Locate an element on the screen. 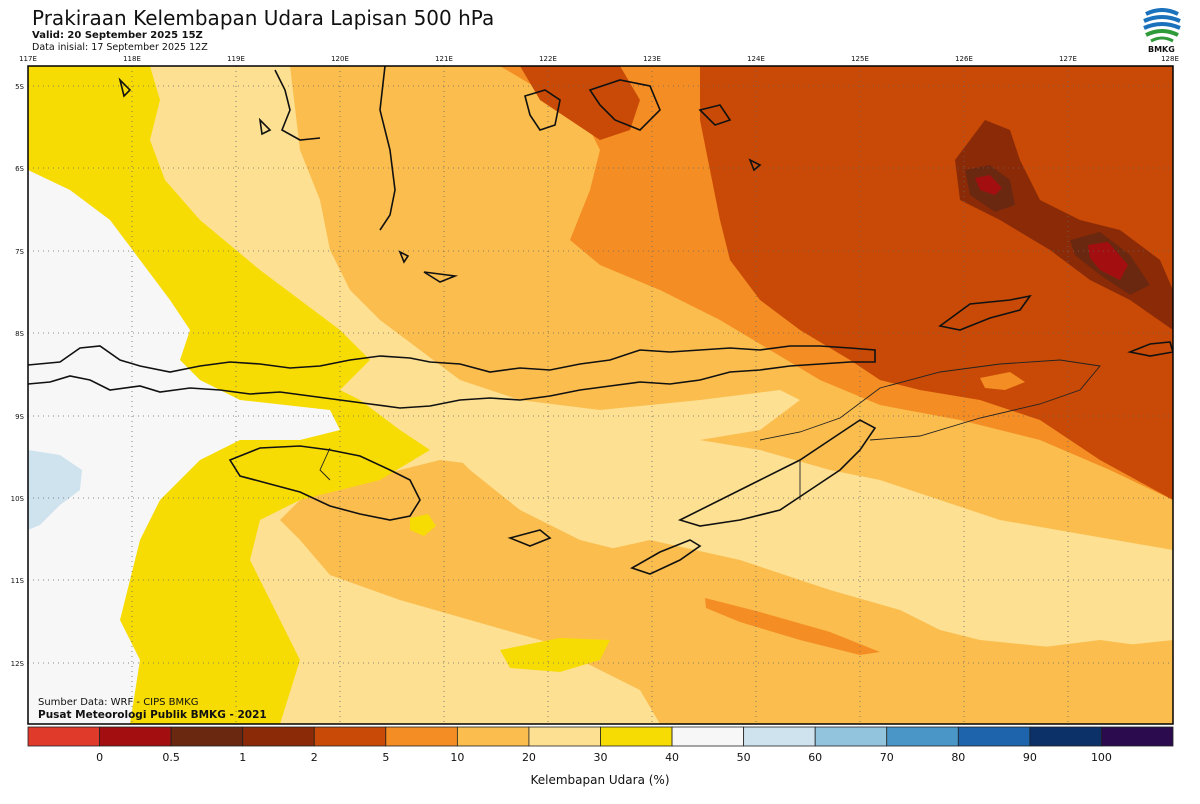 Image resolution: width=1200 pixels, height=804 pixels. lat-label: 11S is located at coordinates (18, 581).